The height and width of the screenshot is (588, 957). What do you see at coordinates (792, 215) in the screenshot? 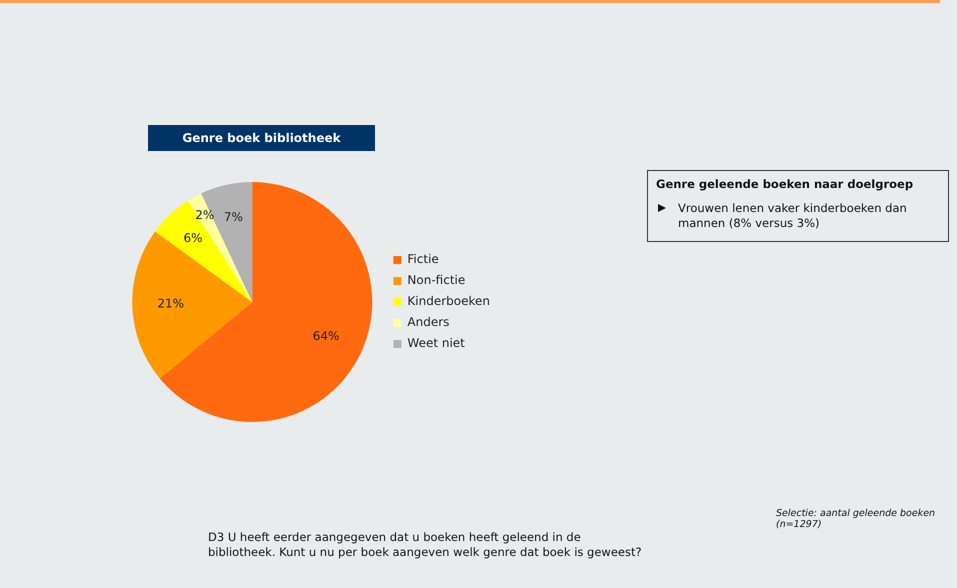
I see `text: Vrouwen lenen vaker kinderboeken dan mannen (8% versus 3%)` at bounding box center [792, 215].